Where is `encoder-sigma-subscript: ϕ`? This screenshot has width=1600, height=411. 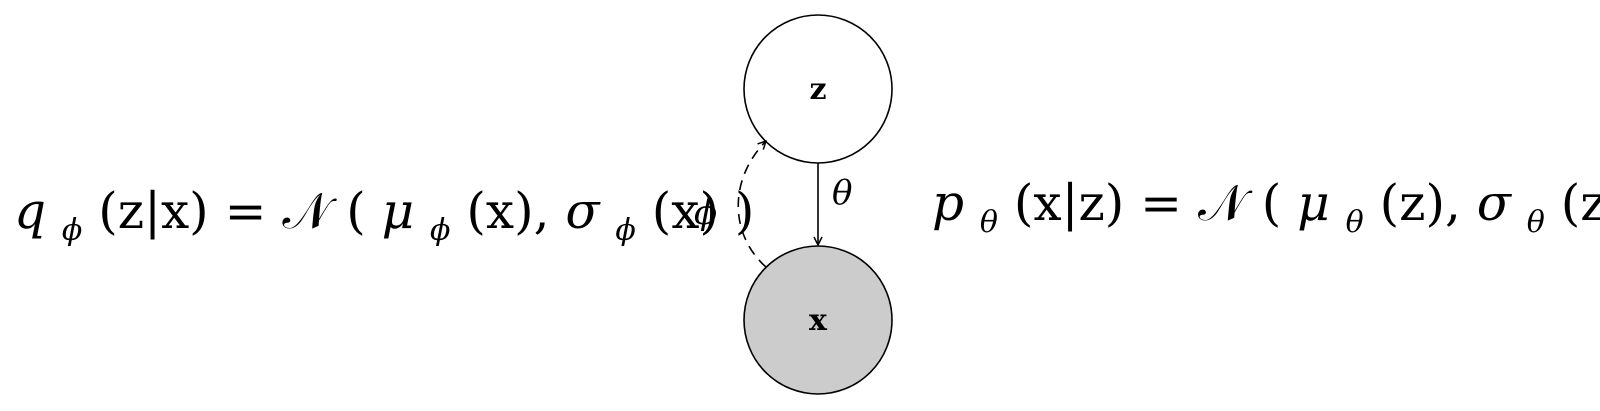
encoder-sigma-subscript: ϕ is located at coordinates (625, 230).